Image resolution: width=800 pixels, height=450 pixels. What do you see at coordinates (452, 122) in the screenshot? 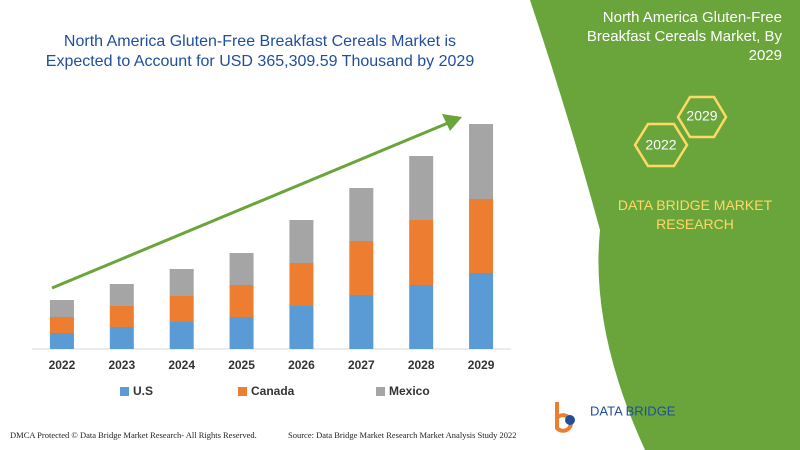
I see `arrow-head` at bounding box center [452, 122].